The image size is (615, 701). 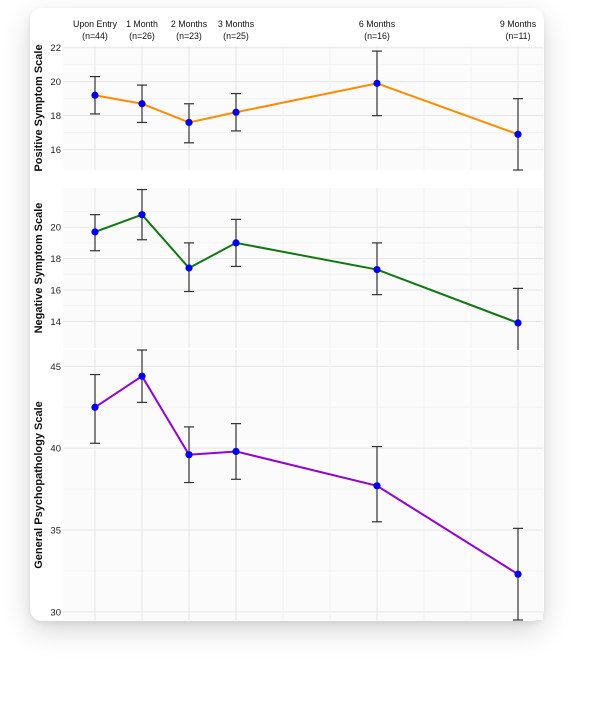 What do you see at coordinates (189, 36) in the screenshot?
I see `x-tick-n: (n=23)` at bounding box center [189, 36].